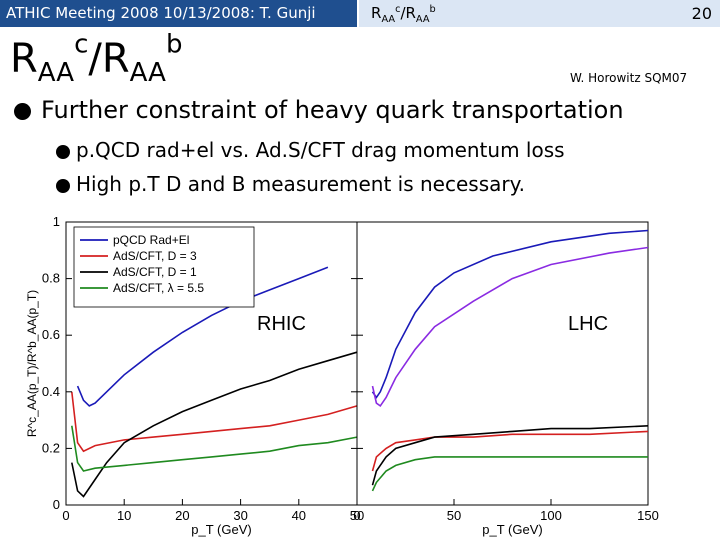 The image size is (720, 540). Describe the element at coordinates (155, 272) in the screenshot. I see `legend-label-2: AdS/CFT, D = 1` at that location.